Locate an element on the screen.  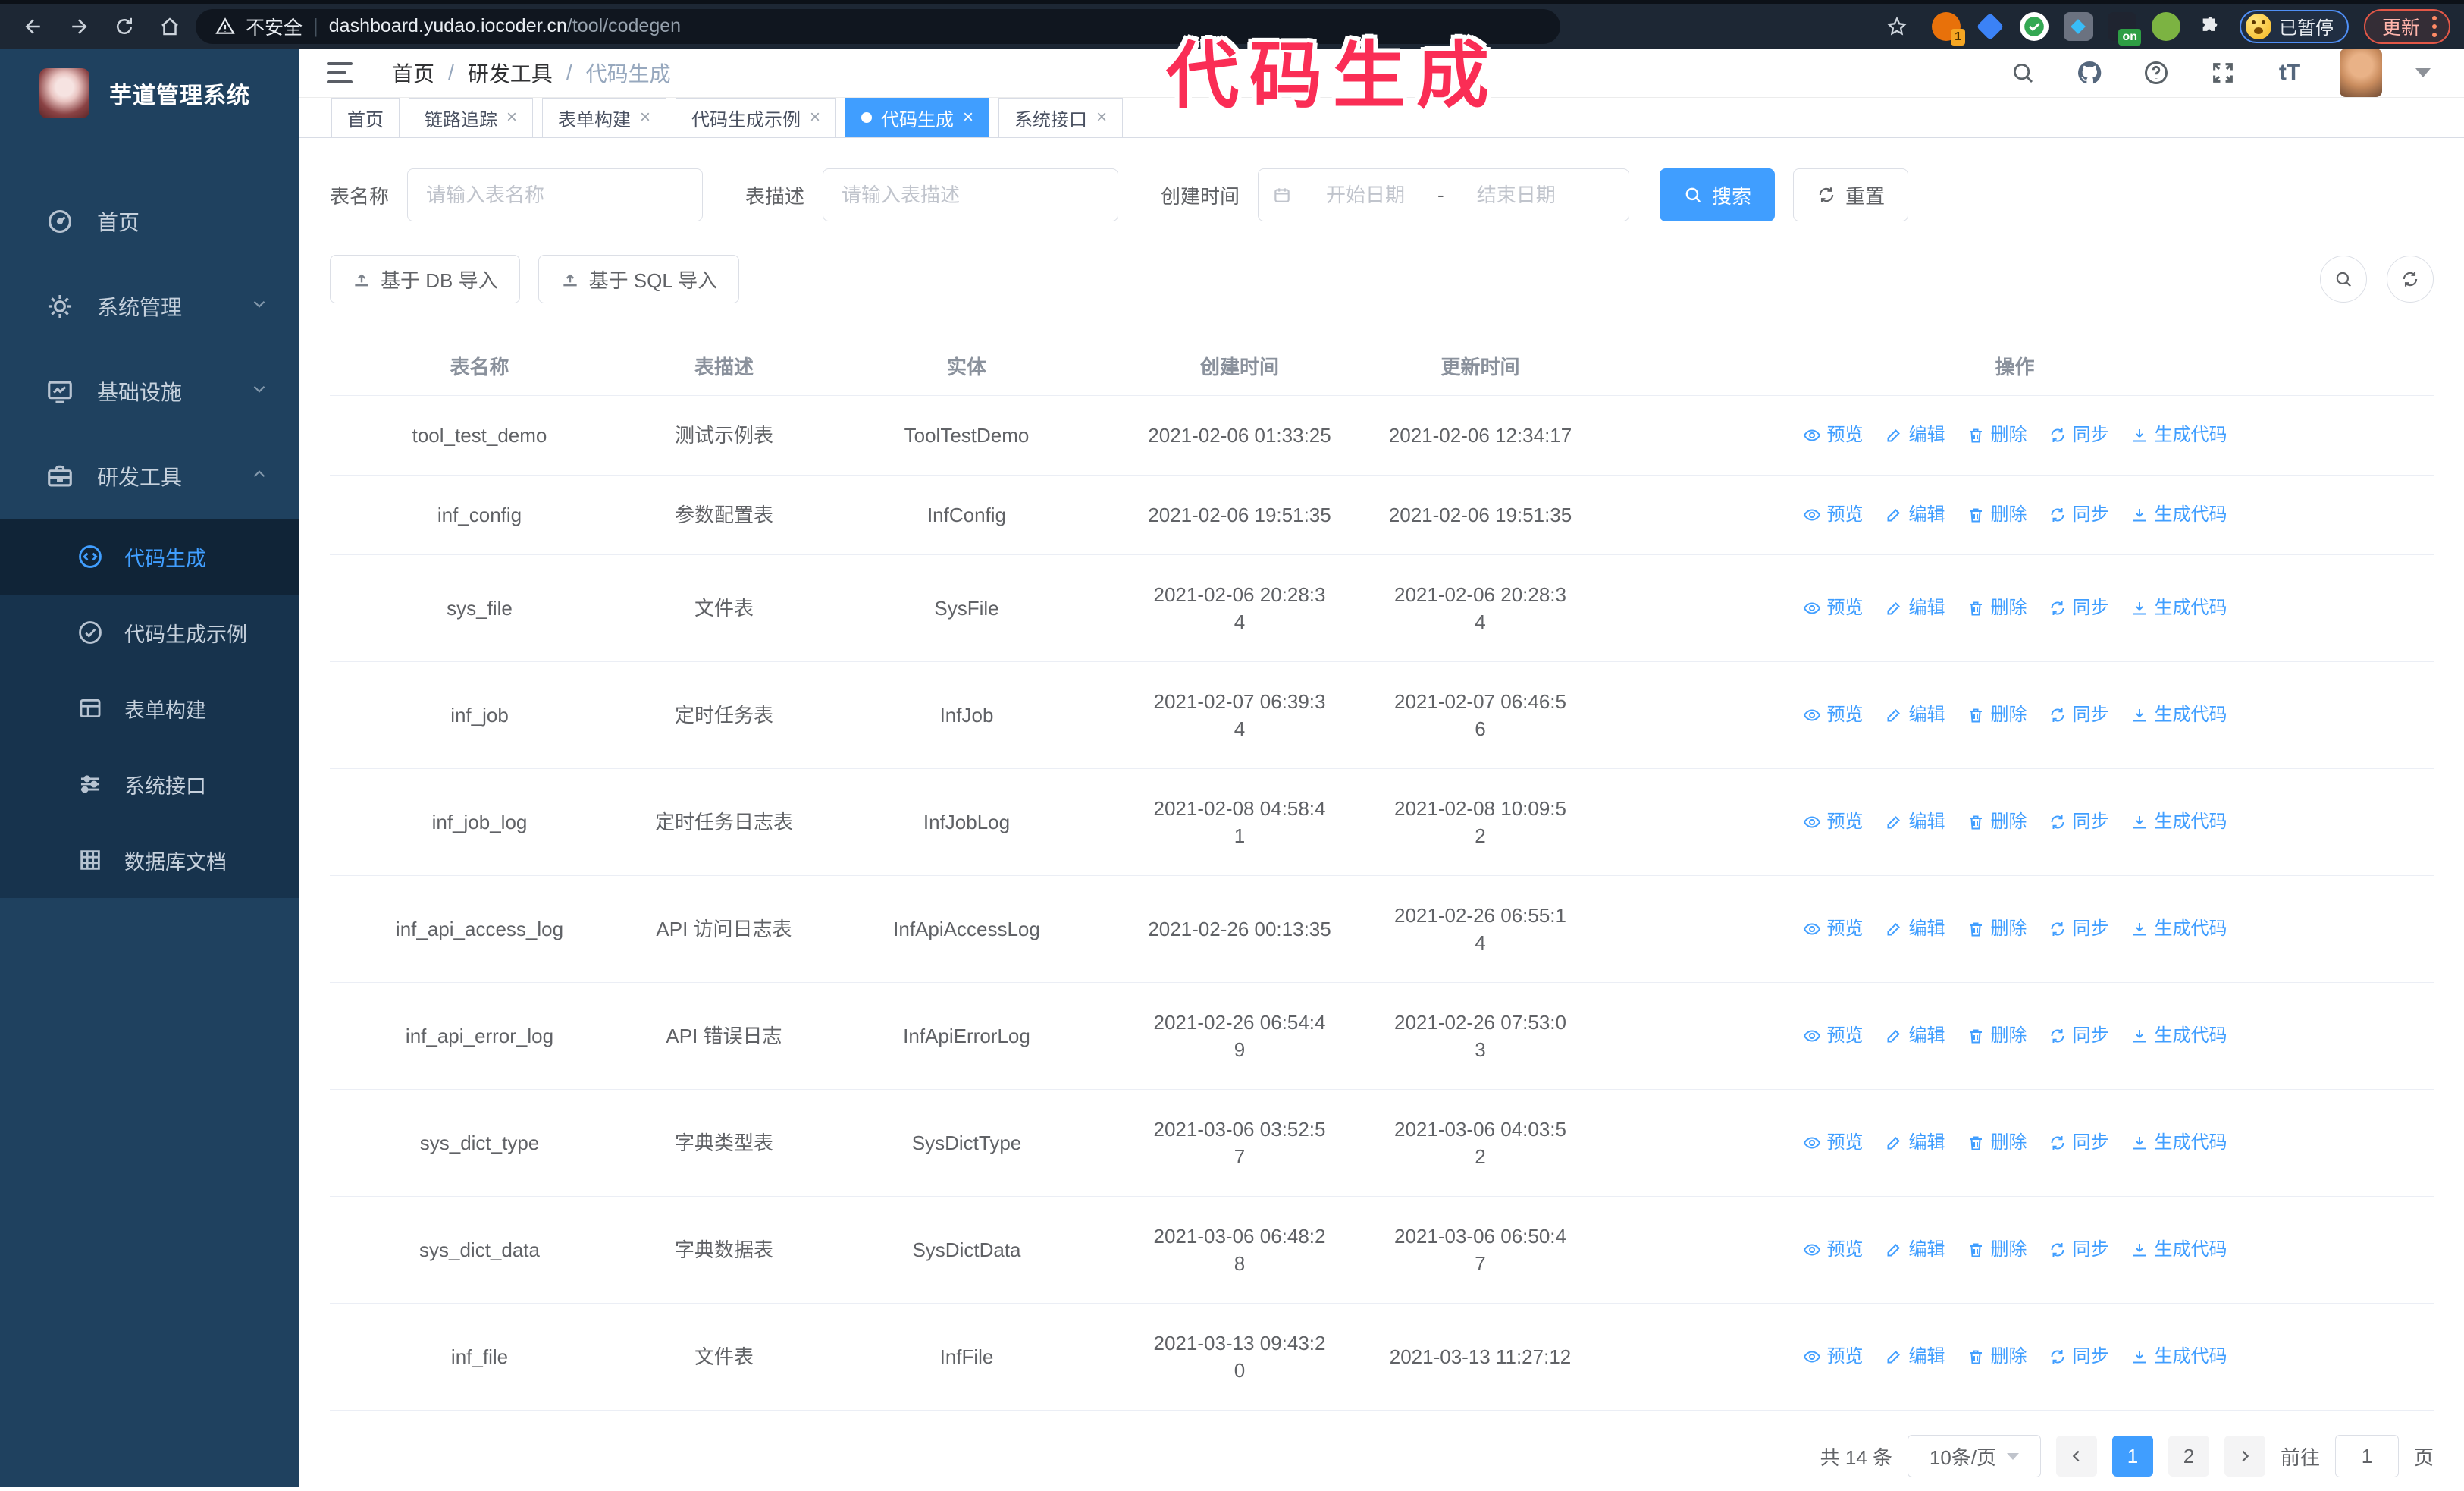
refresh-table-button is located at coordinates (2411, 279).